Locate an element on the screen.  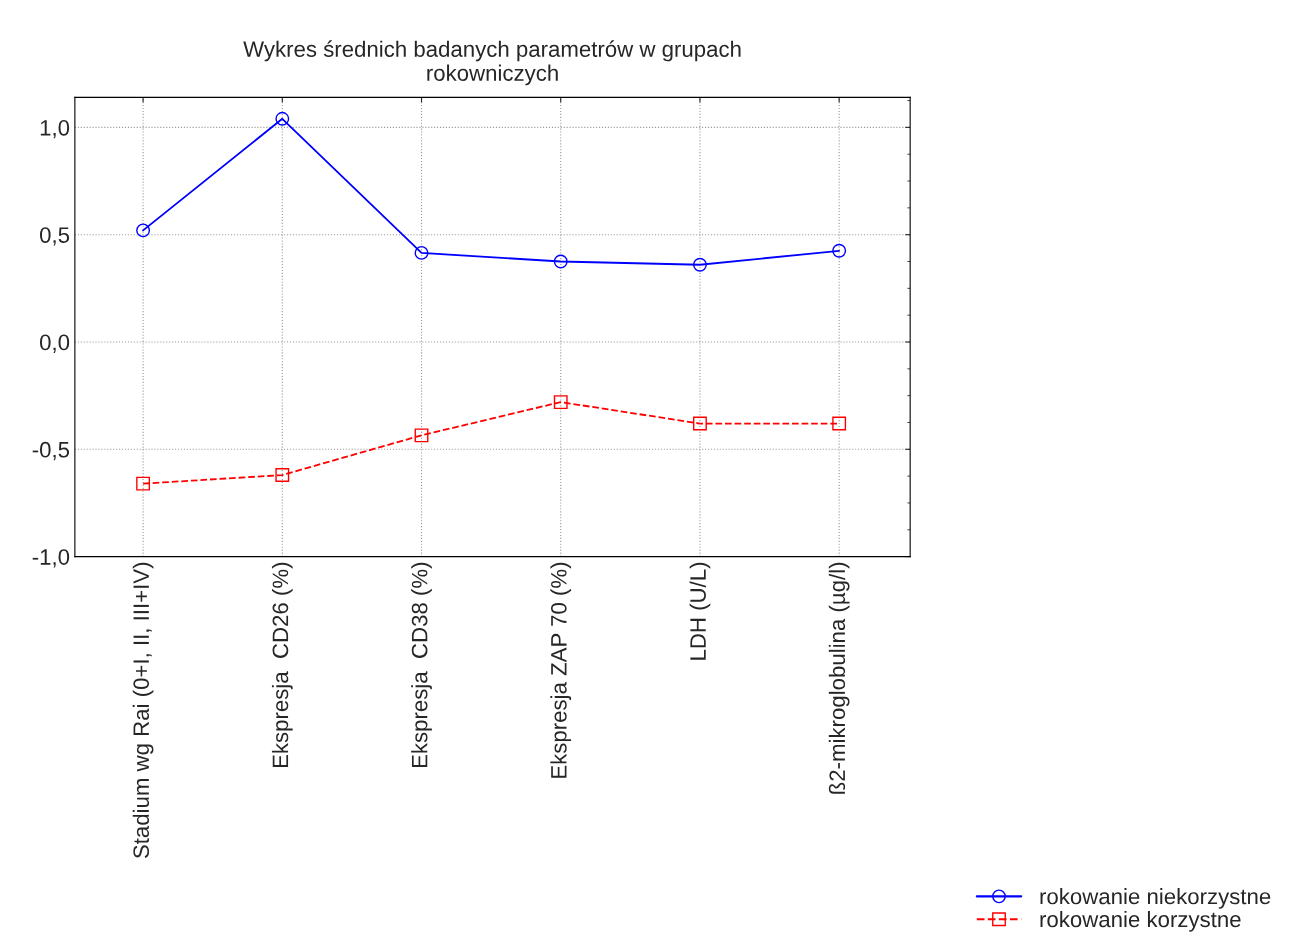
y-tick-label: 0,0 is located at coordinates (55, 343).